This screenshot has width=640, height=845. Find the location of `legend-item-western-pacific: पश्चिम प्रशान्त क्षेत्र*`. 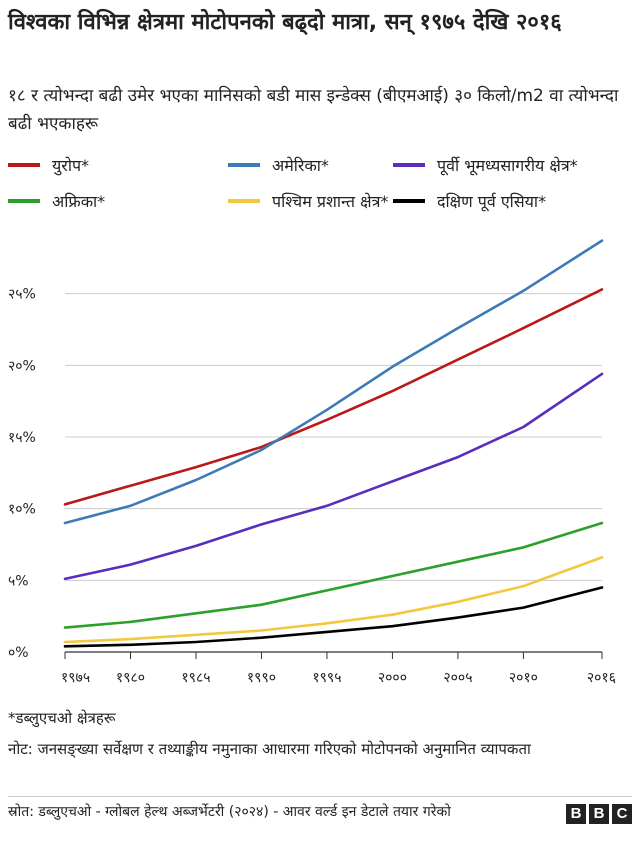

legend-item-western-pacific: पश्चिम प्रशान्त क्षेत्र* is located at coordinates (308, 201).